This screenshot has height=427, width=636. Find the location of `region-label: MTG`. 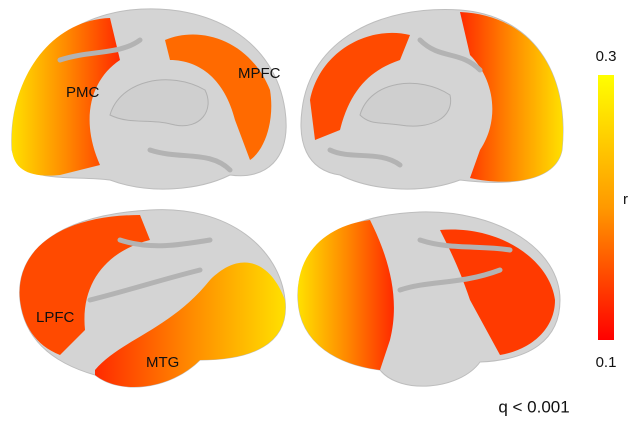

region-label: MTG is located at coordinates (162, 362).